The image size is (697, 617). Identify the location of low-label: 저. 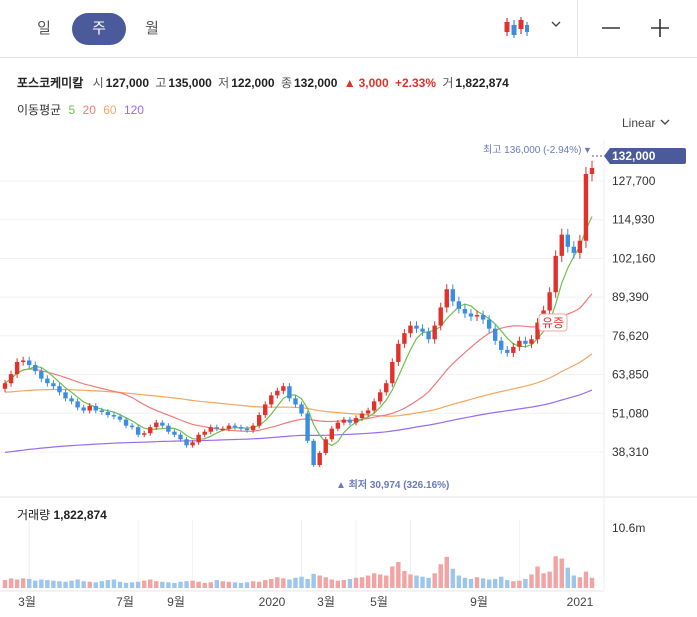
(224, 83).